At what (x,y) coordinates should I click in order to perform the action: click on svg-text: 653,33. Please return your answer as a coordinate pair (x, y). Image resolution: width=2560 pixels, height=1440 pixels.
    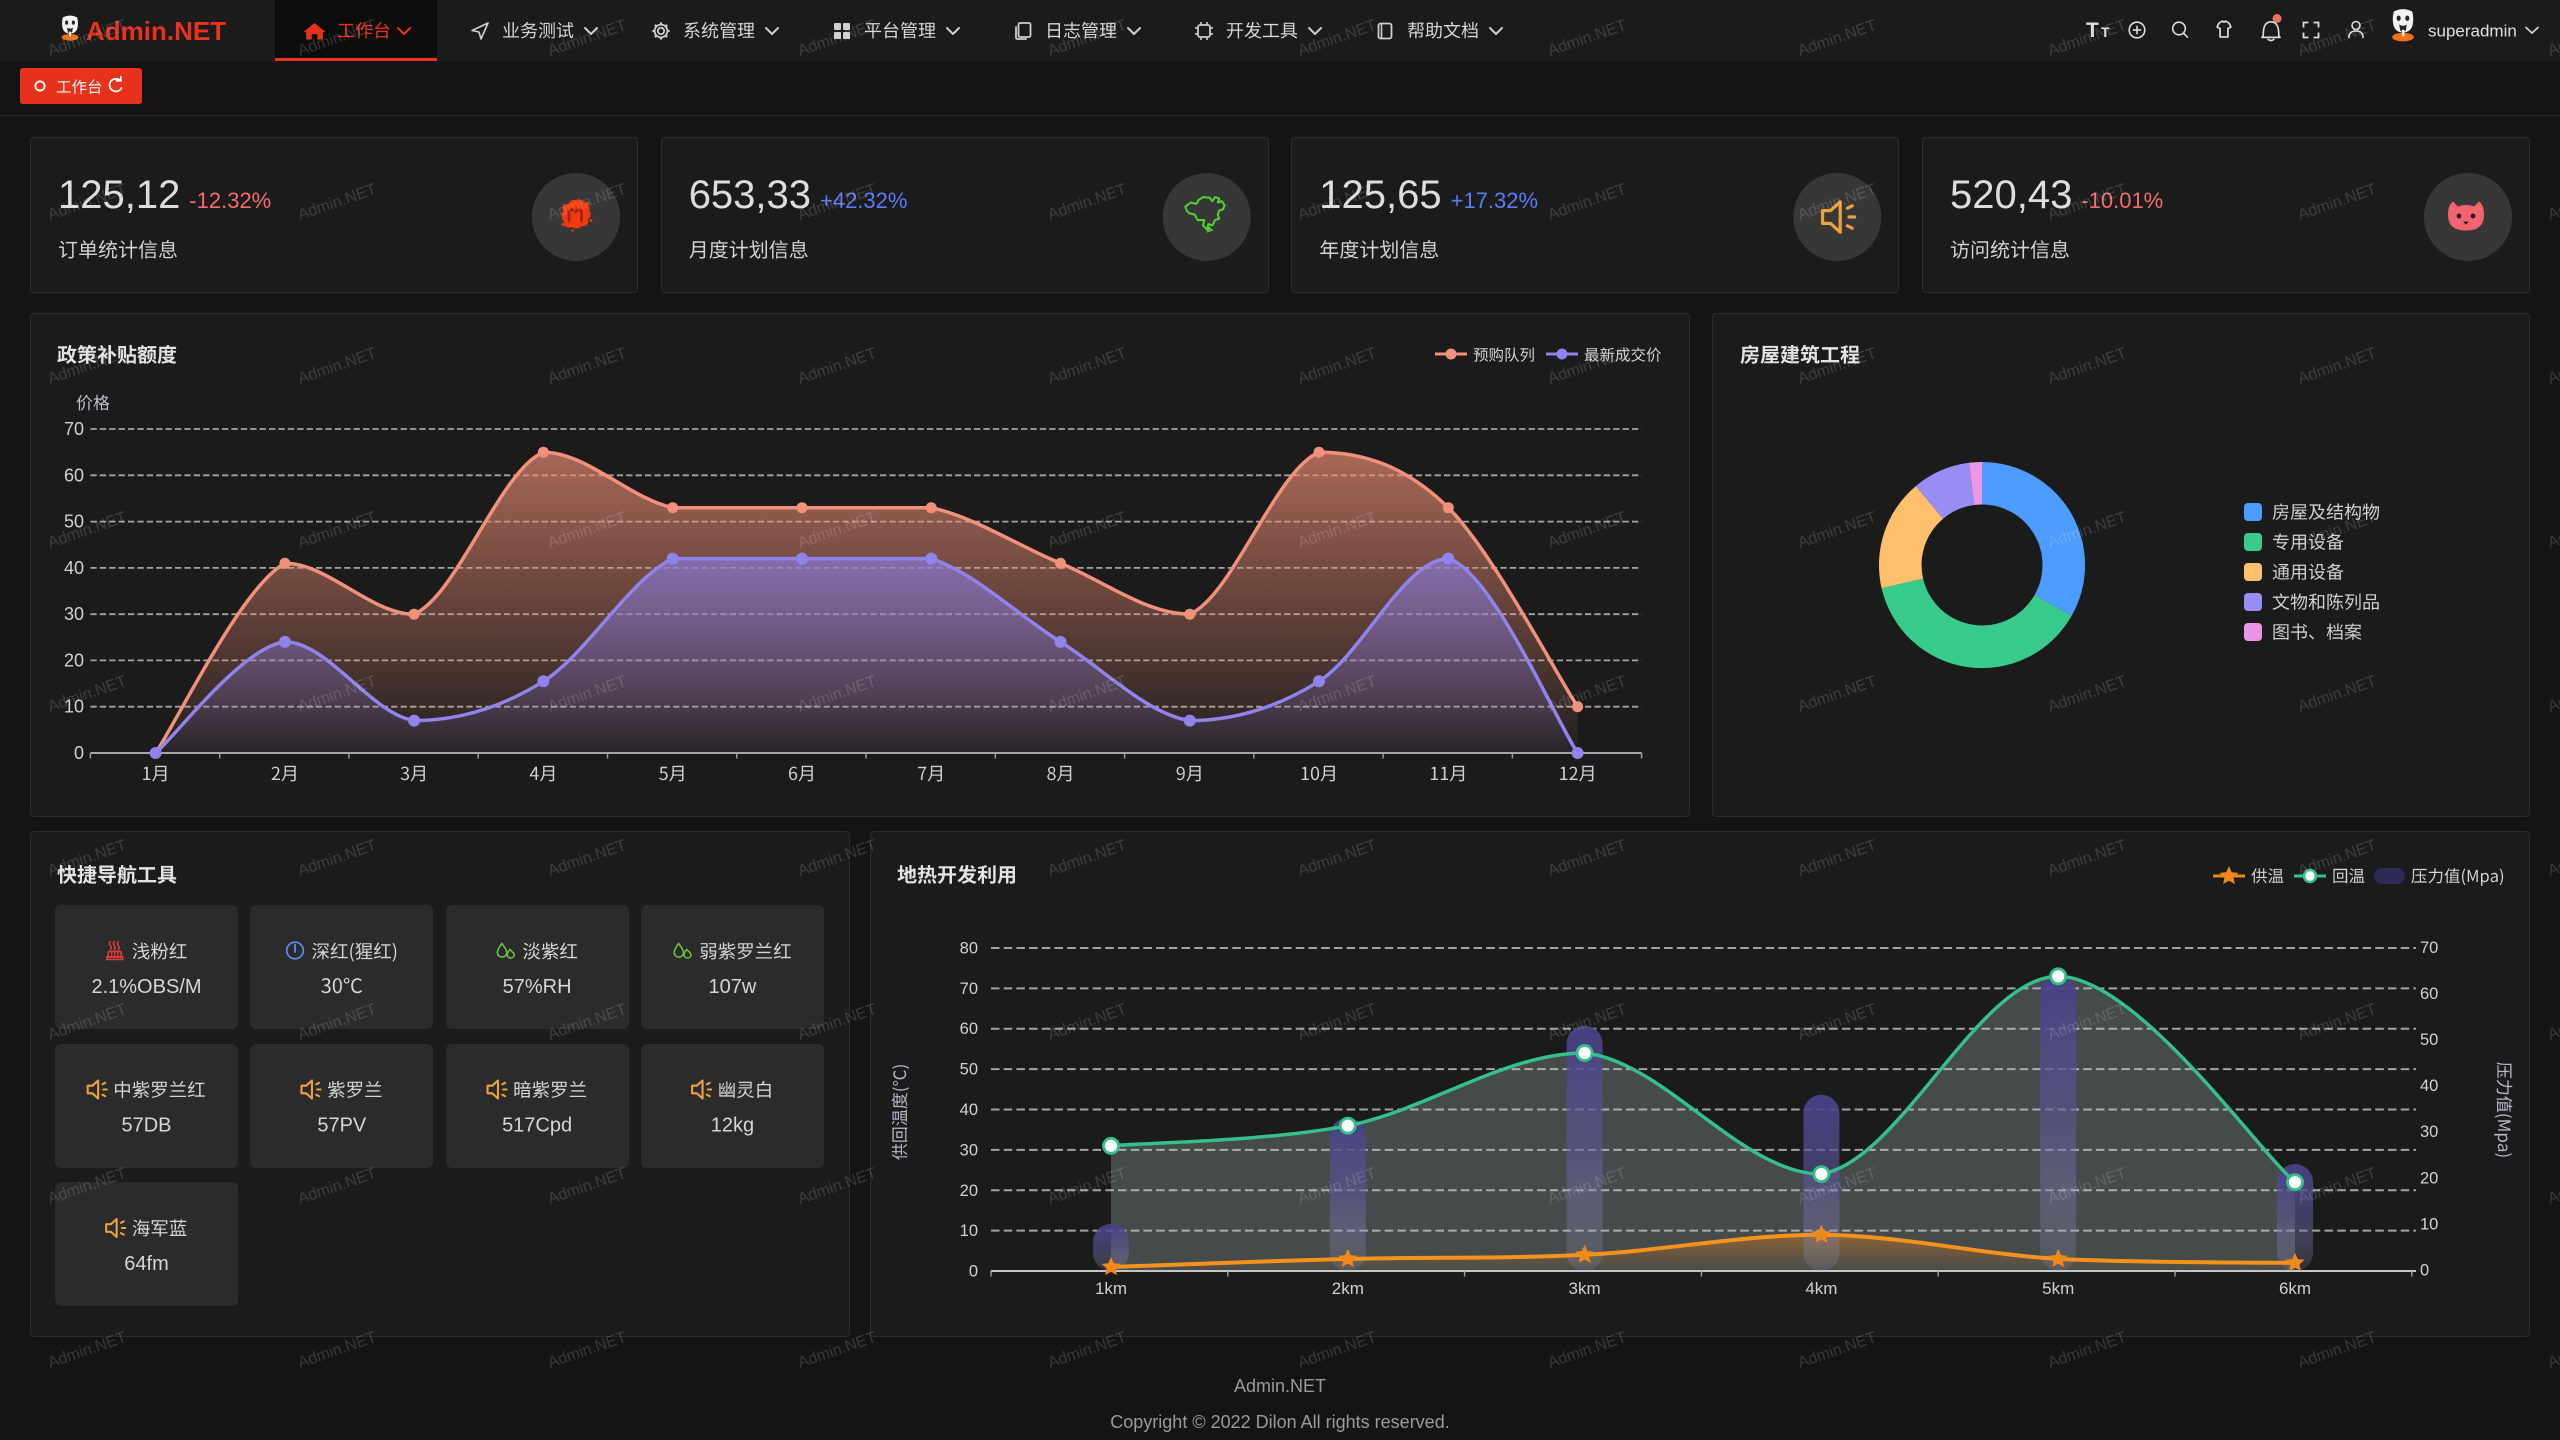
    Looking at the image, I should click on (750, 195).